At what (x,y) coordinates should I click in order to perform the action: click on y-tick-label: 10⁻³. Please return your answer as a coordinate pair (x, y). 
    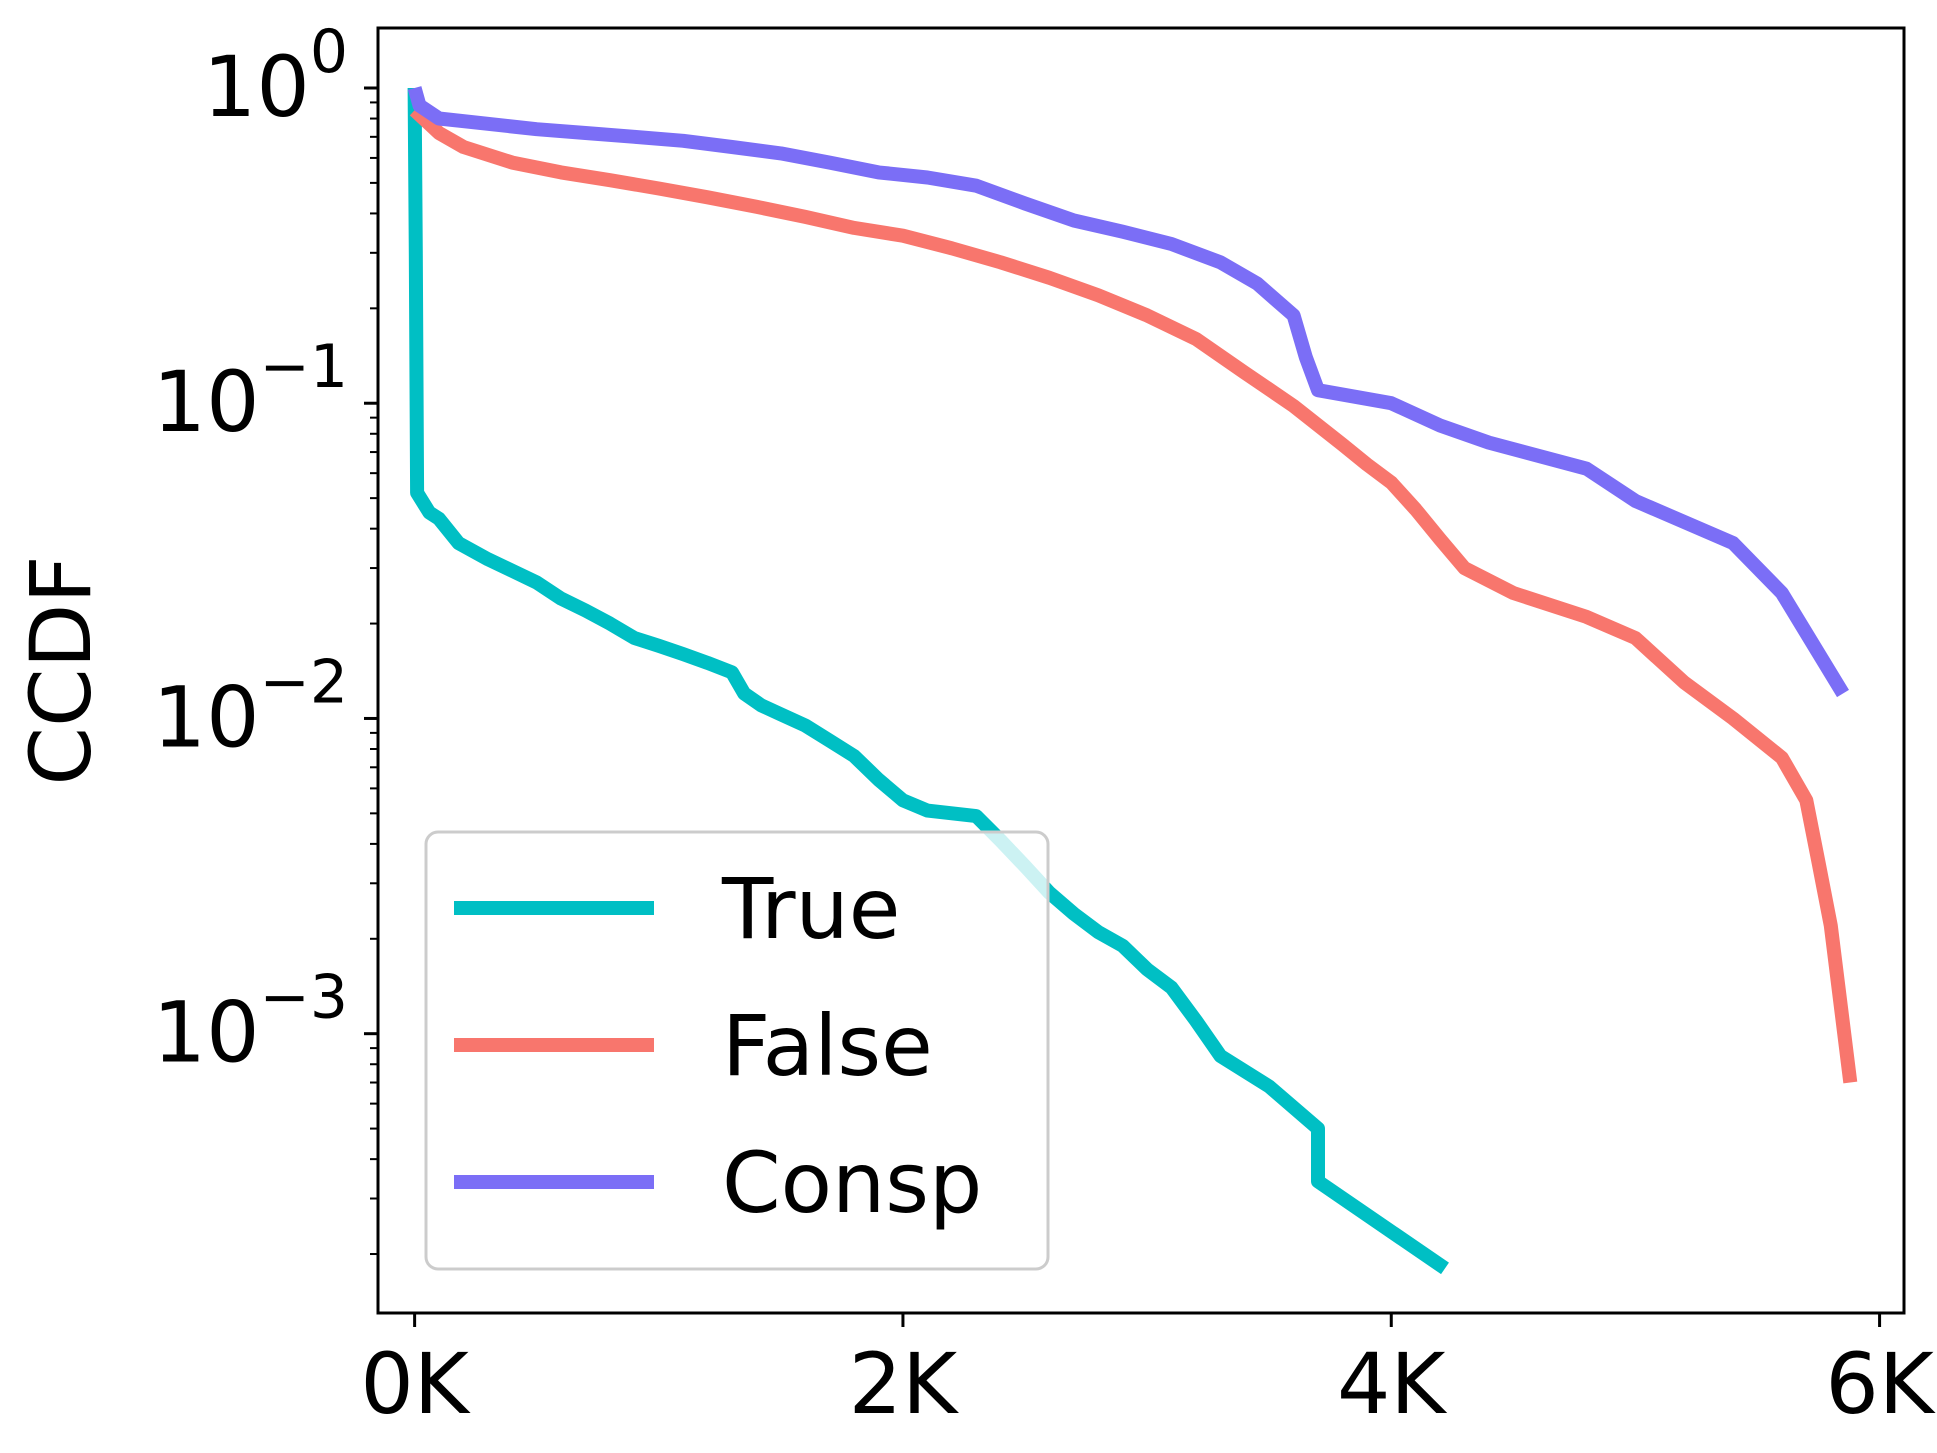
    Looking at the image, I should click on (250, 1022).